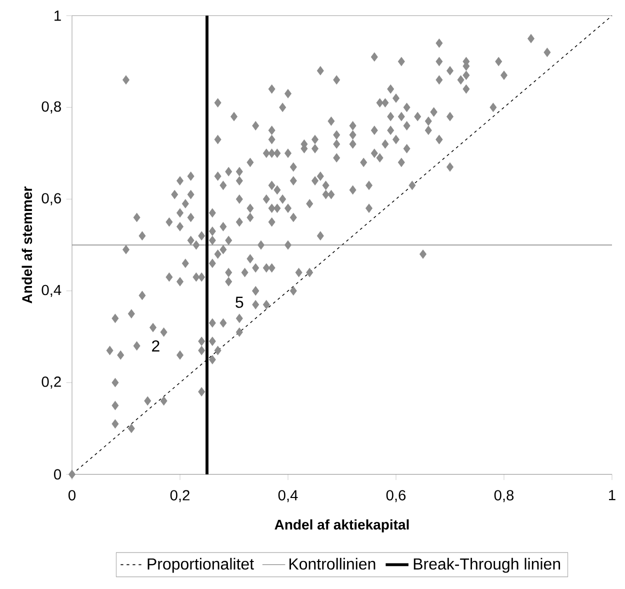  Describe the element at coordinates (57, 15) in the screenshot. I see `y-tick-label: 1` at that location.